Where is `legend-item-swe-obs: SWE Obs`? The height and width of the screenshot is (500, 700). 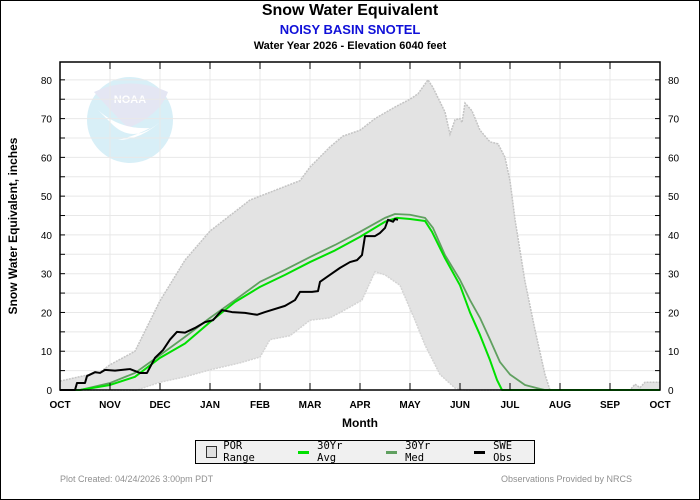 legend-item-swe-obs: SWE Obs is located at coordinates (503, 452).